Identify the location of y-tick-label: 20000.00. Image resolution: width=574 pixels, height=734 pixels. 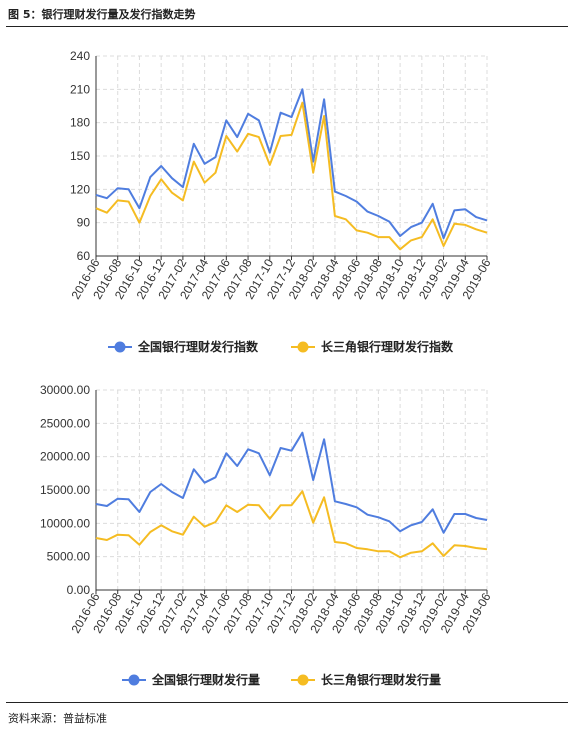
(65, 457).